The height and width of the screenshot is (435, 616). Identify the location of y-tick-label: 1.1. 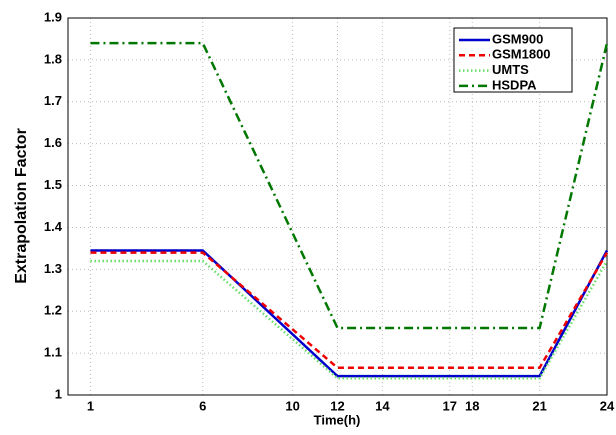
(53, 352).